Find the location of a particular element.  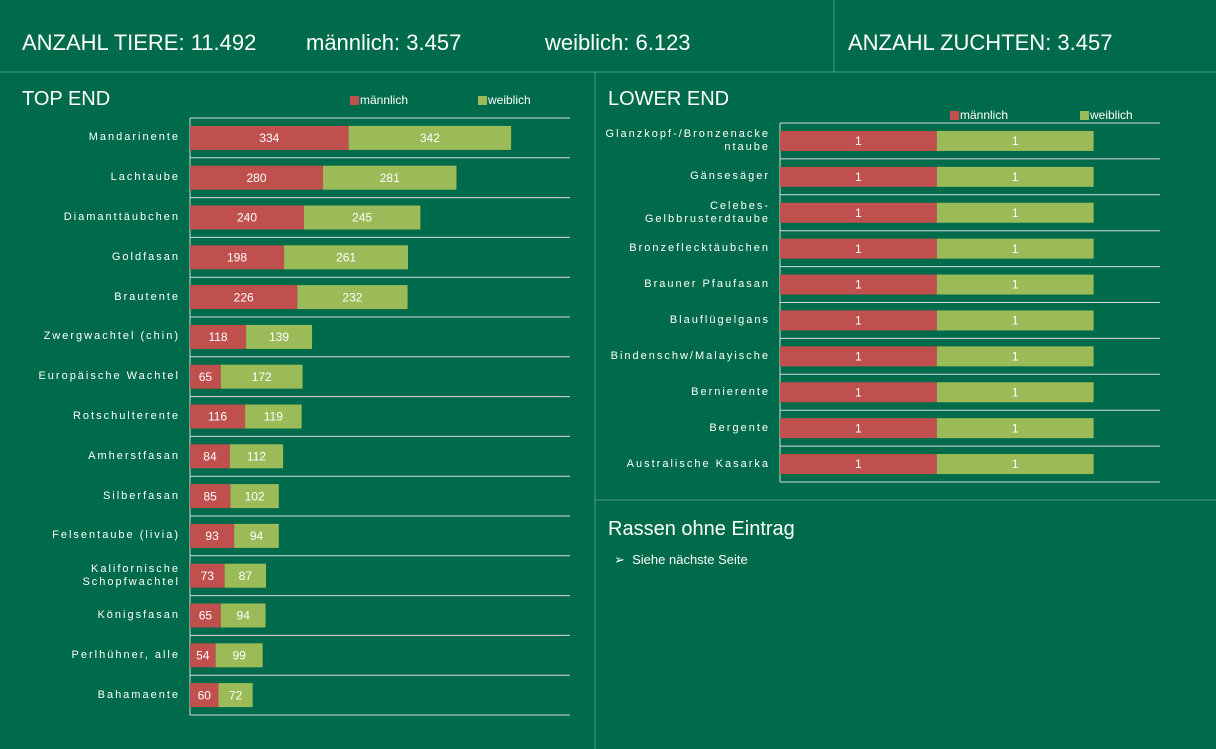

data-label: 102 is located at coordinates (255, 496).